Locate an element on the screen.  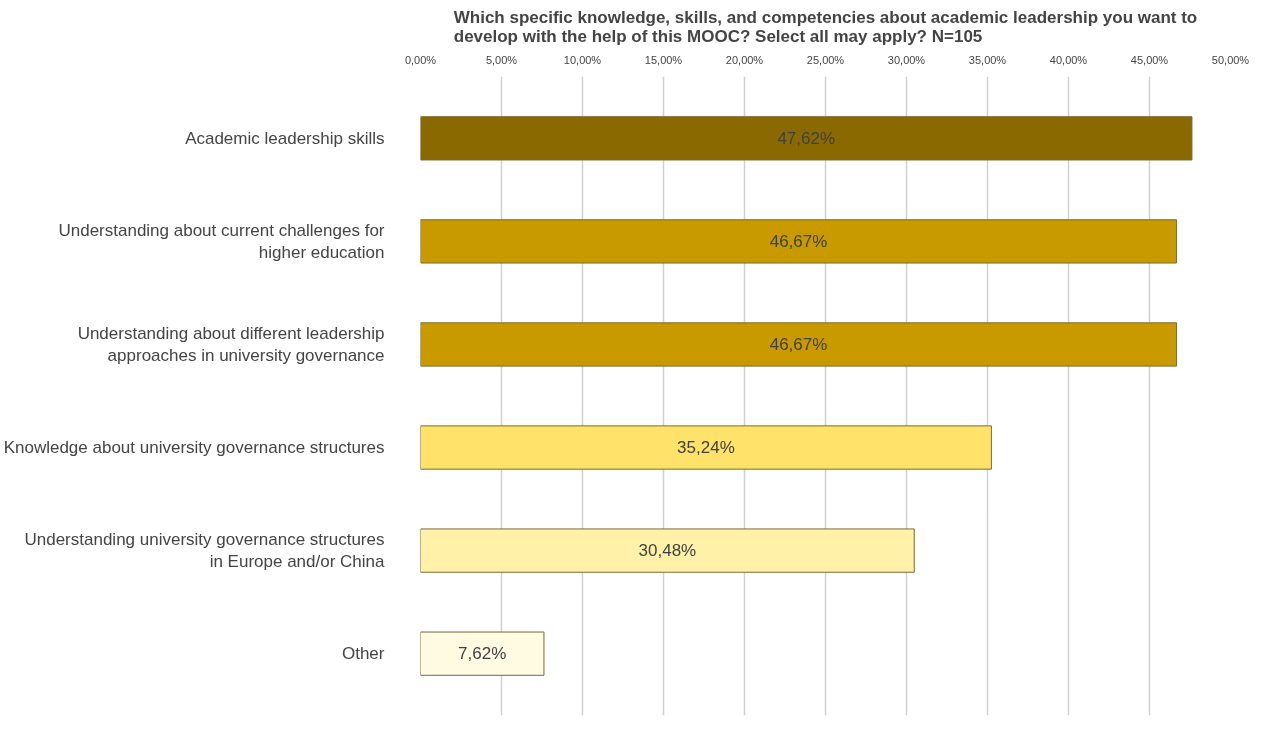
y-tick-label: Understanding about different leadership approaches in university governance is located at coordinates (231, 344).